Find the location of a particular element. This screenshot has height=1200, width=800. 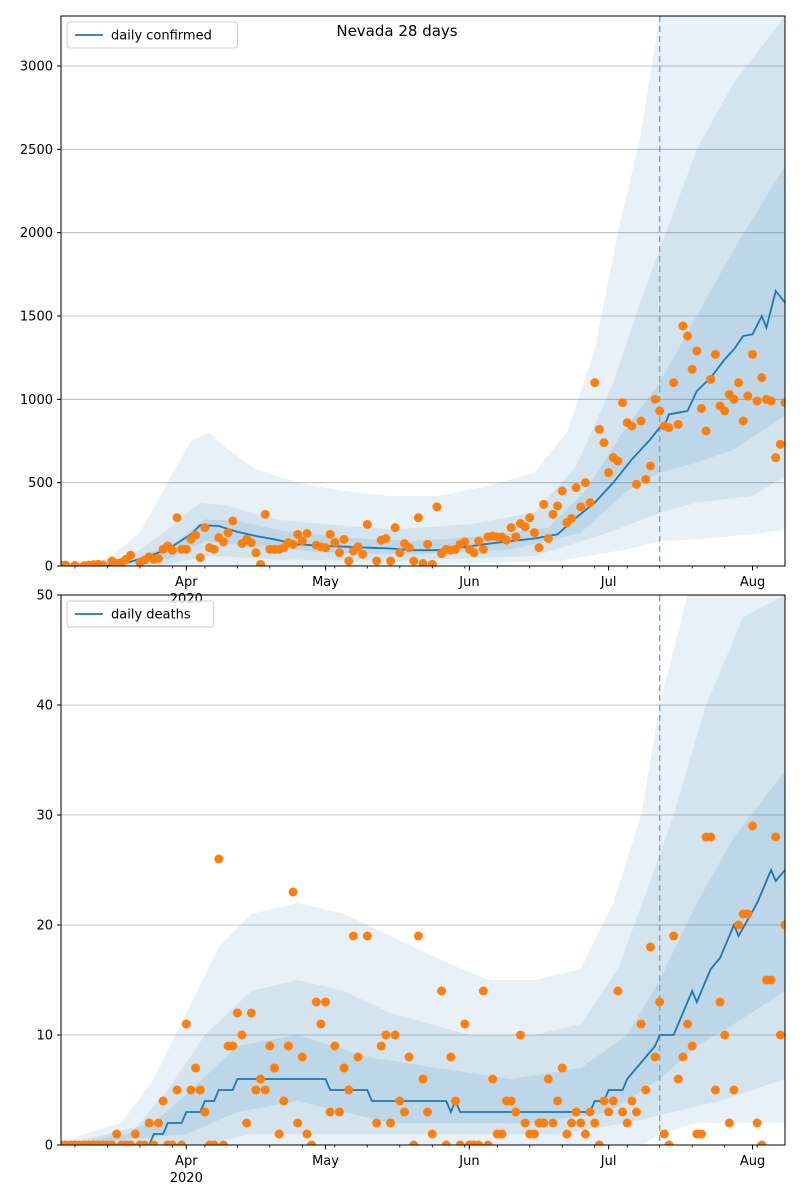

confirmed-x-tick-label: May is located at coordinates (325, 582).